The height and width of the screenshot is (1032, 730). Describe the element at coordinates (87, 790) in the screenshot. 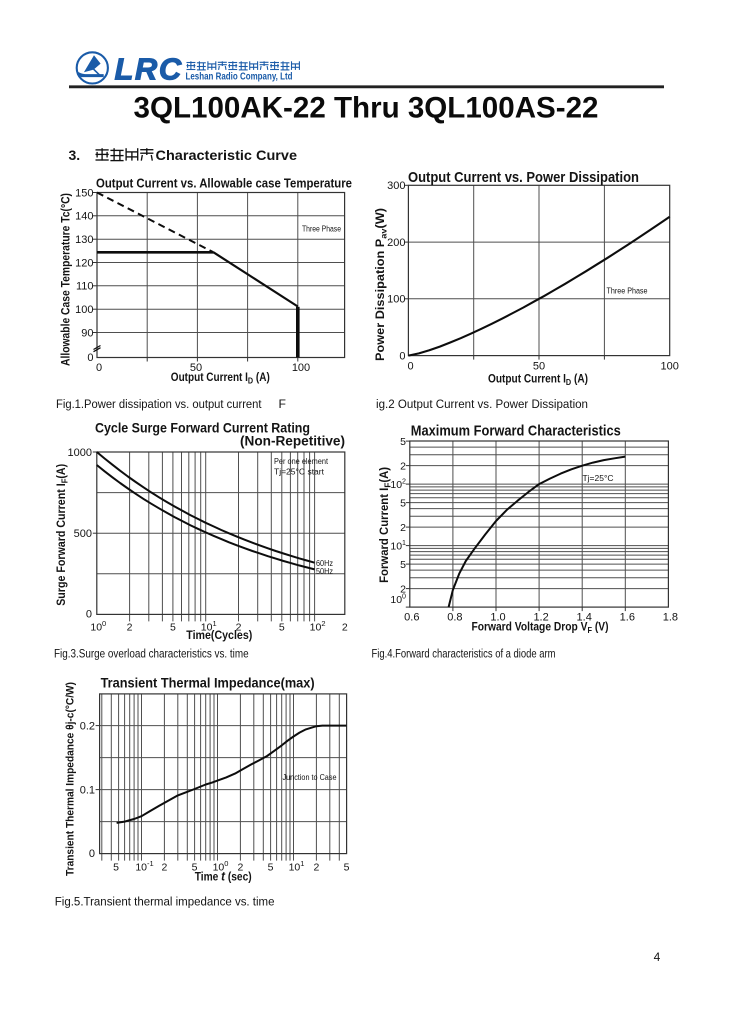

I see `svg-text: 0.1` at that location.